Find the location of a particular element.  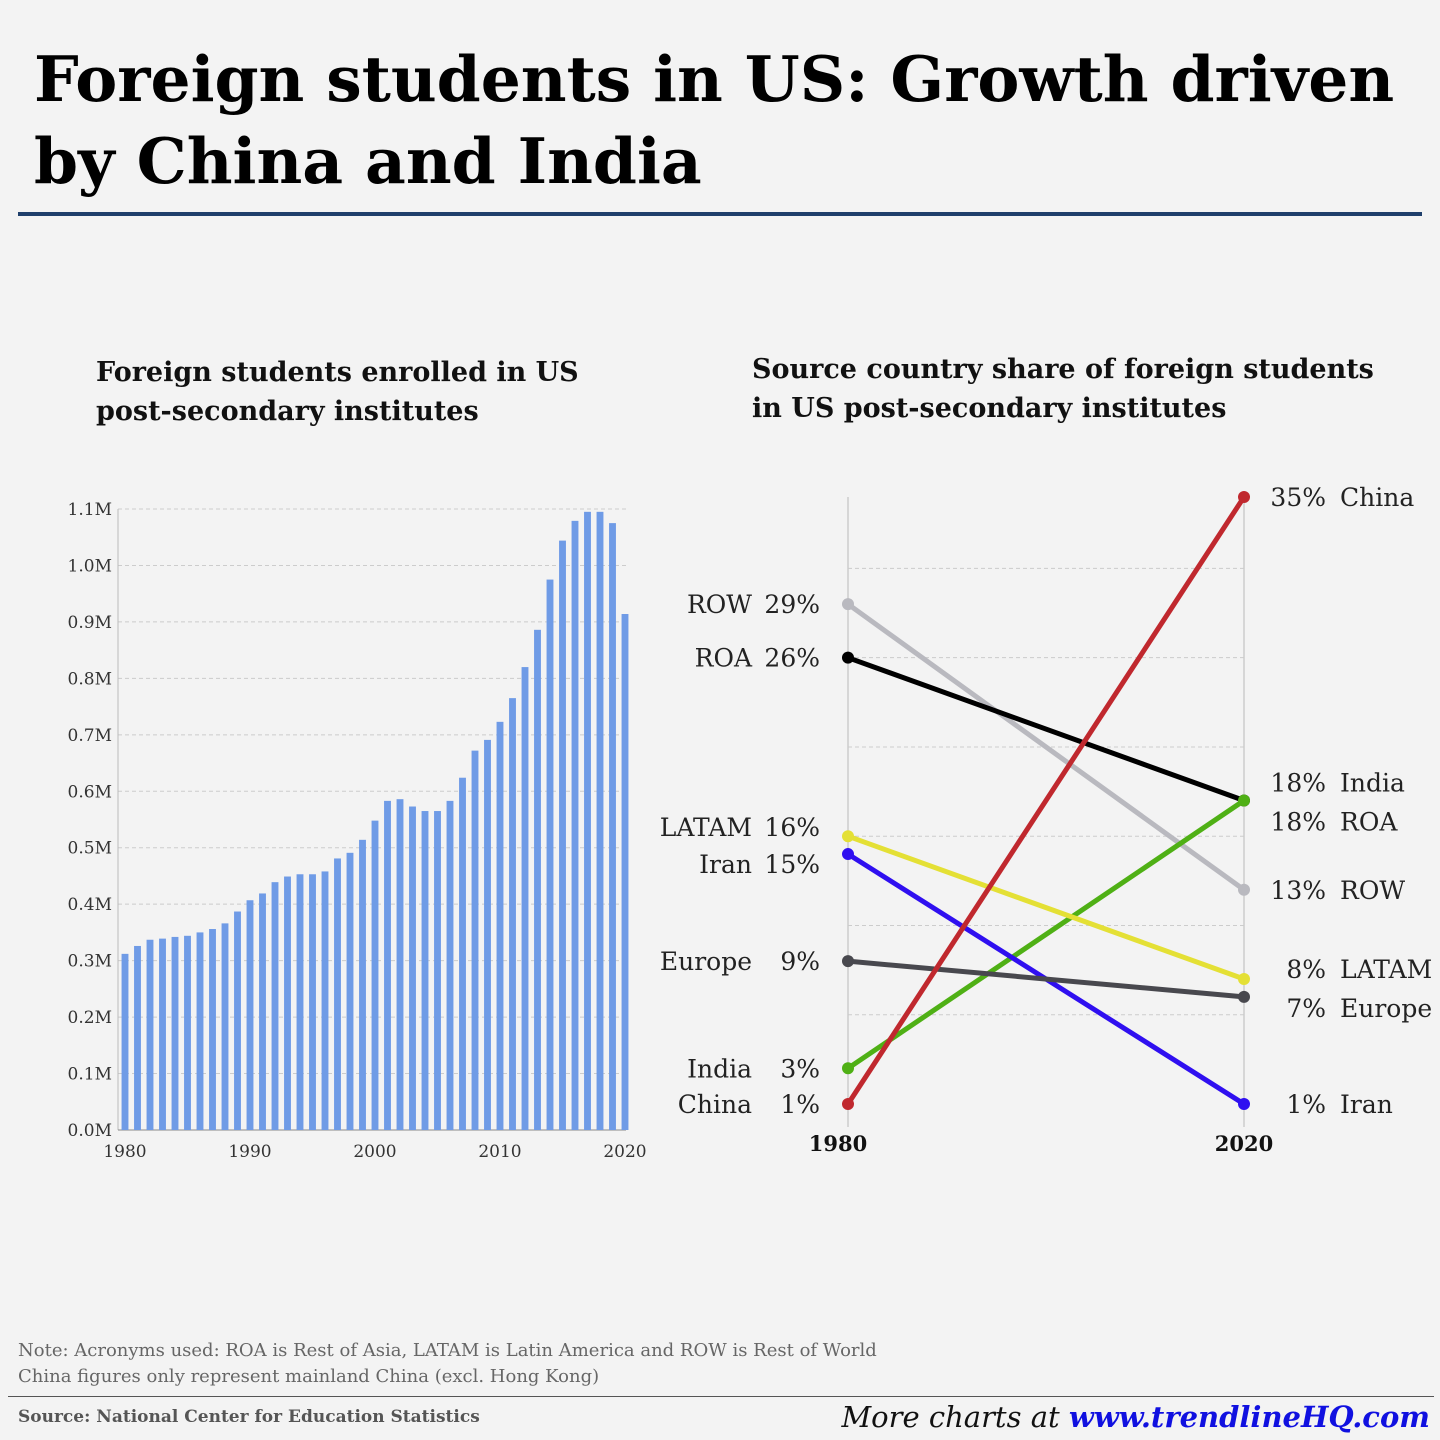

end-label-iran: Iran is located at coordinates (1366, 1104).